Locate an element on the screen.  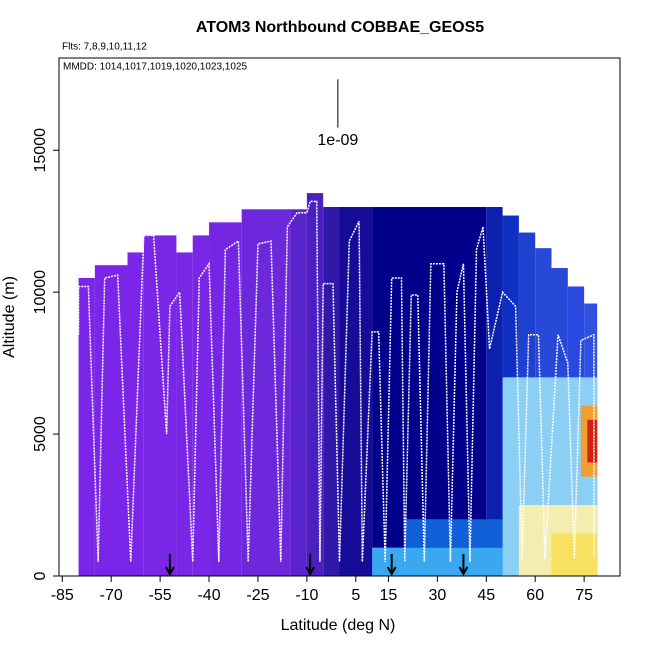
x-tick-label: 45 is located at coordinates (486, 595).